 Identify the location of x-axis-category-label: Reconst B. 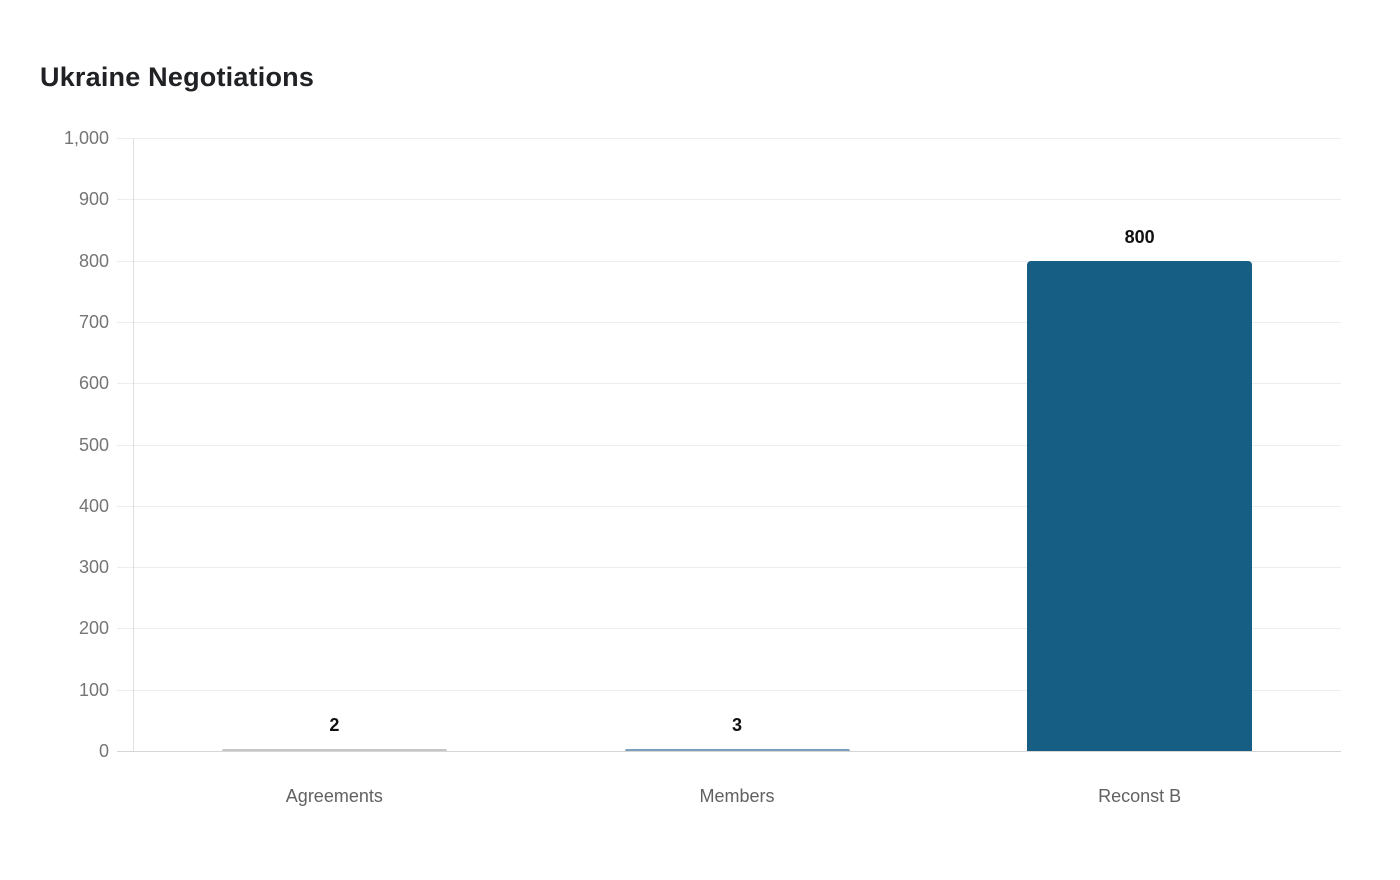
(1140, 796).